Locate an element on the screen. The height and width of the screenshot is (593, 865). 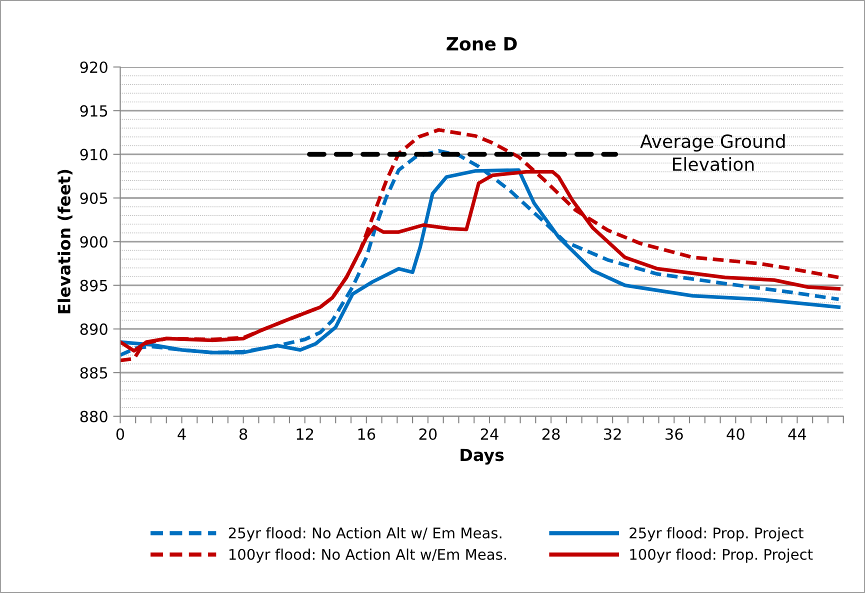
x-tick-label: 4 is located at coordinates (182, 434).